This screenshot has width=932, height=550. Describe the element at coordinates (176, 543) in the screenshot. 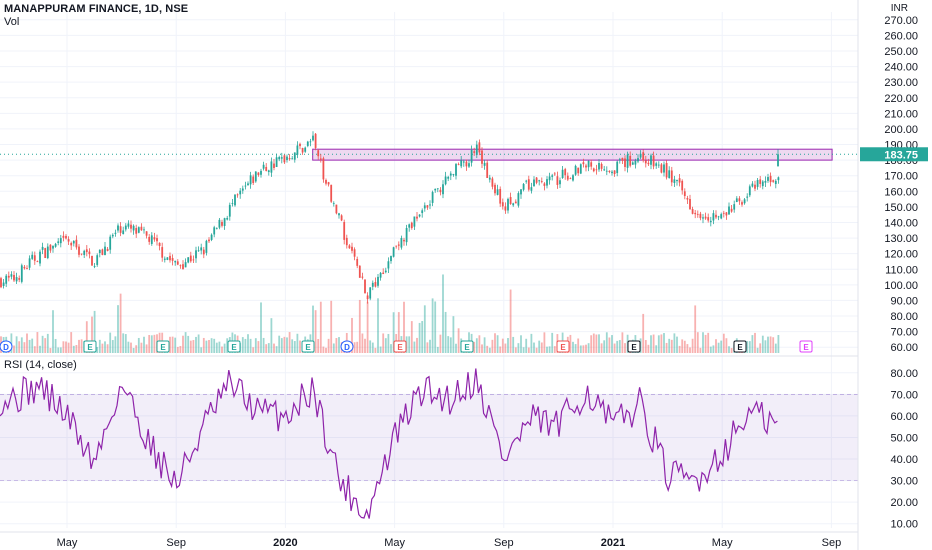

I see `x-tick-label: Sep` at that location.